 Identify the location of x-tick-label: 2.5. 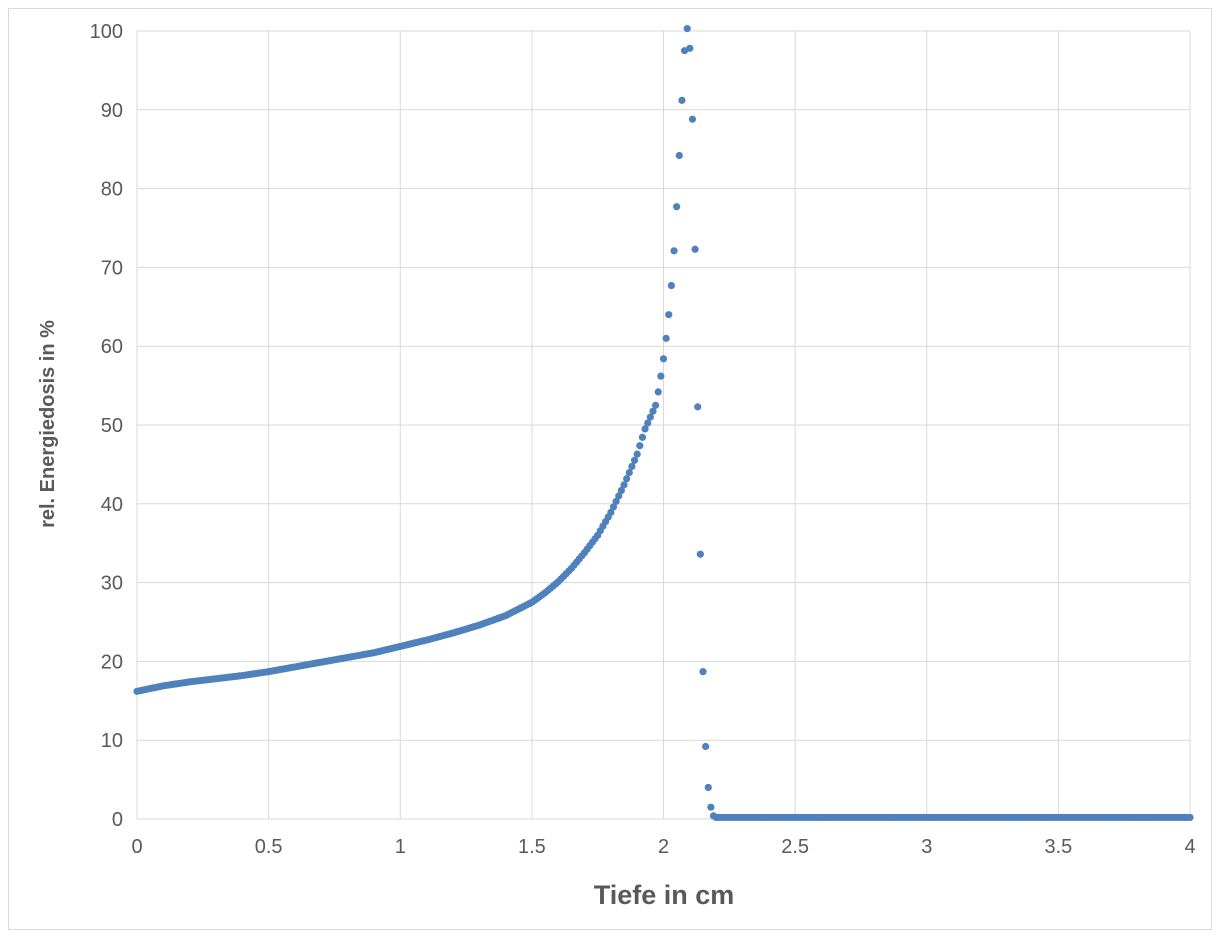
(795, 847).